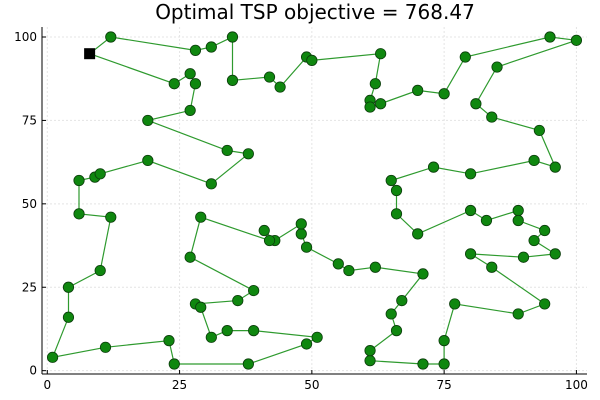  I want to click on x-tick-label: 100, so click(576, 385).